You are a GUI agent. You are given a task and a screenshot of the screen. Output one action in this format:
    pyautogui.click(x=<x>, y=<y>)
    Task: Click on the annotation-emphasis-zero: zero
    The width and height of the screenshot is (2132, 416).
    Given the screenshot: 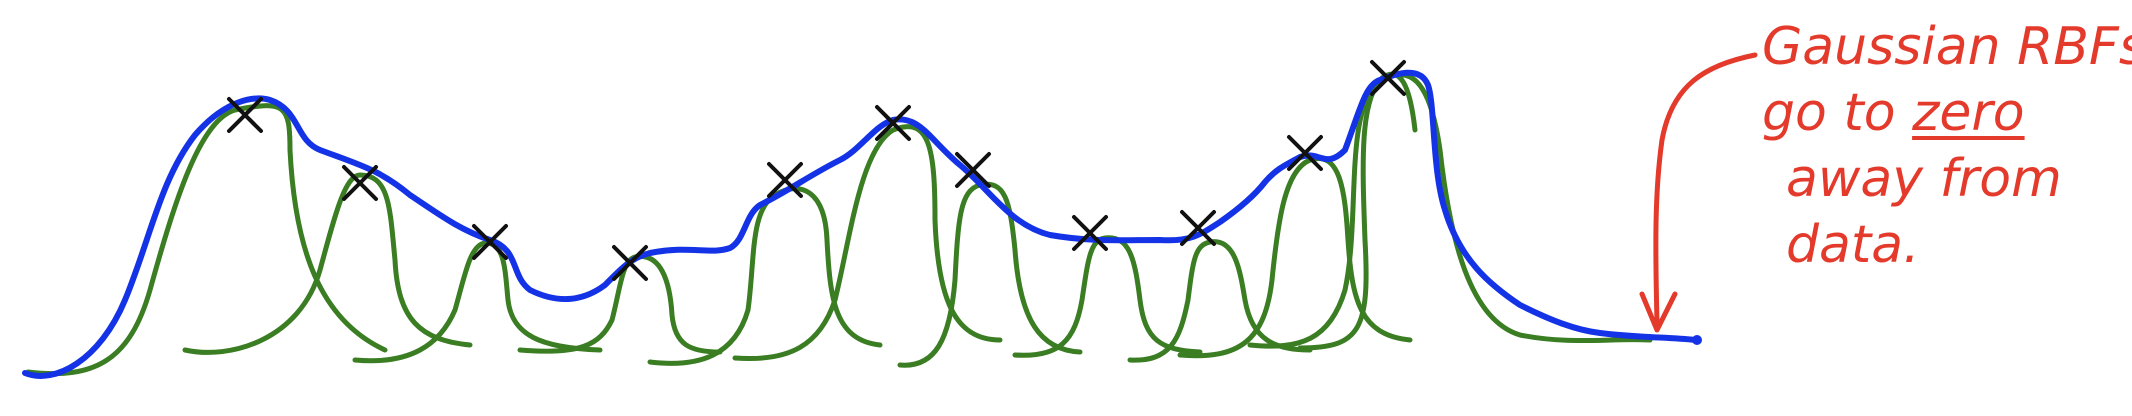 What is the action you would take?
    pyautogui.click(x=1968, y=113)
    